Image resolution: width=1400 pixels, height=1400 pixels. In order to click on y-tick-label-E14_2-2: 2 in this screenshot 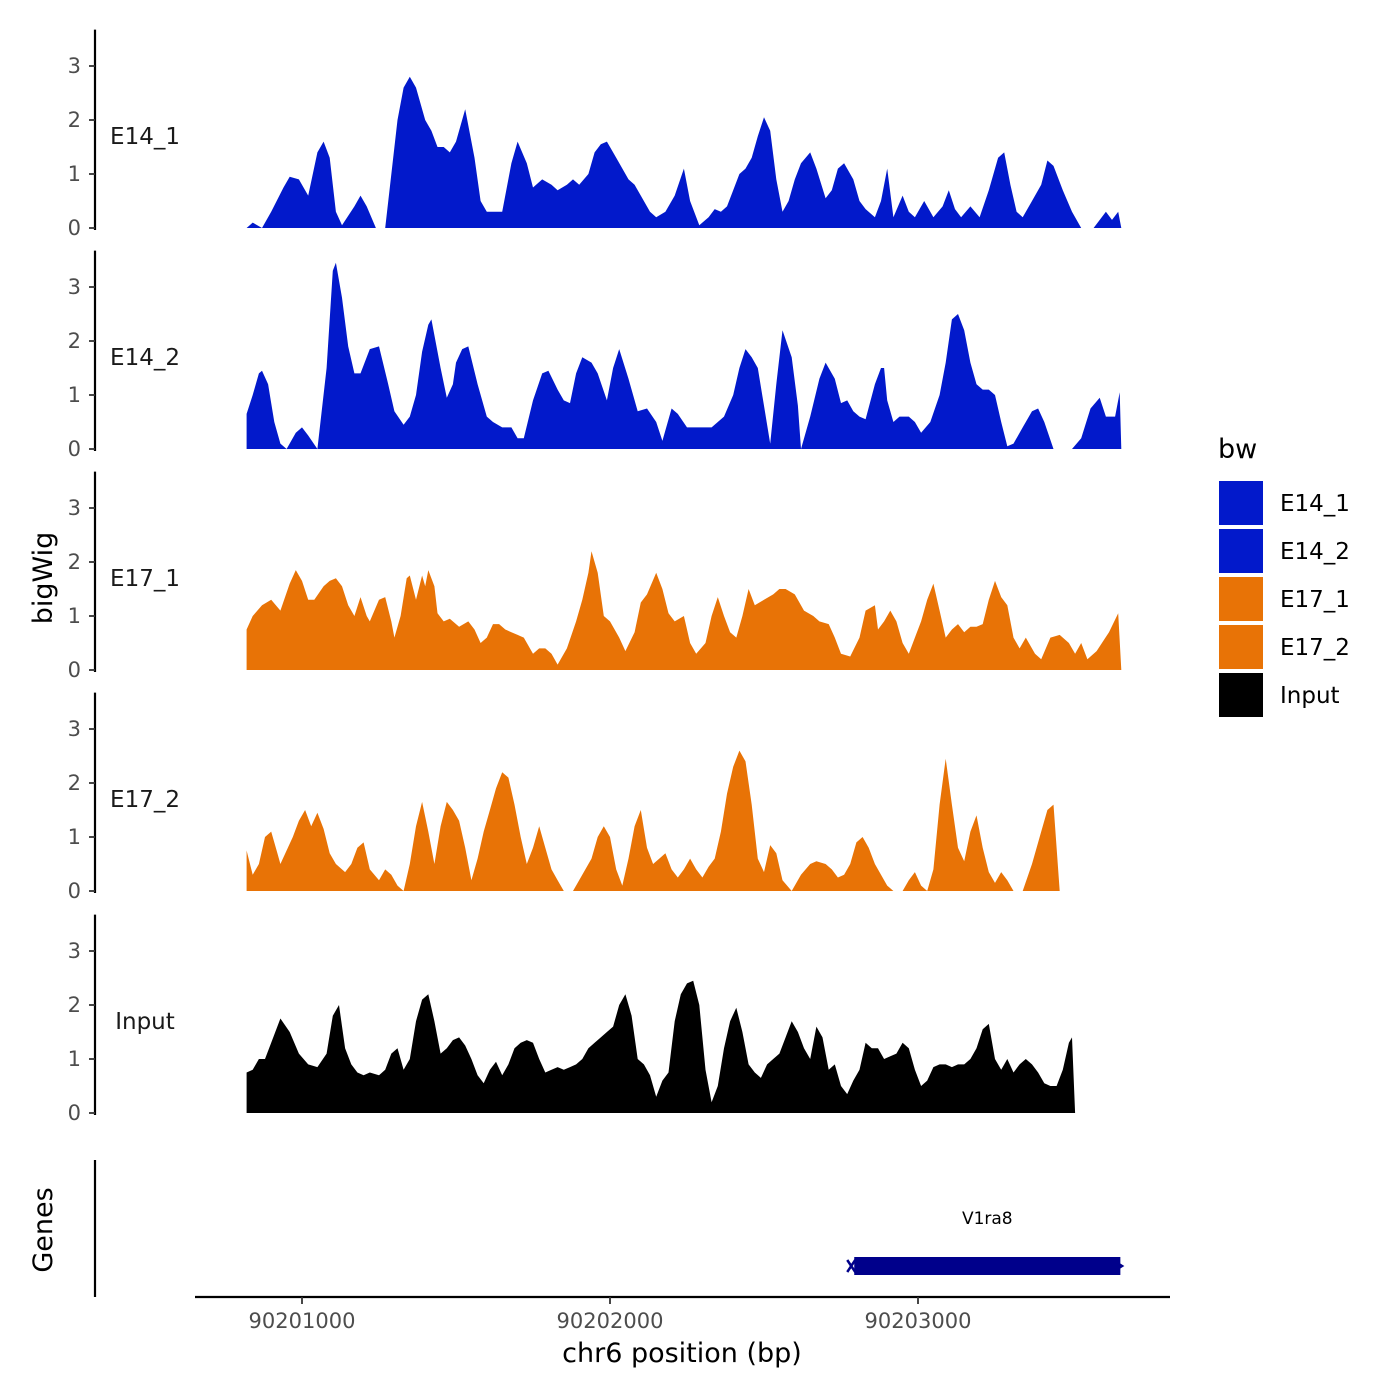, I will do `click(74, 341)`.